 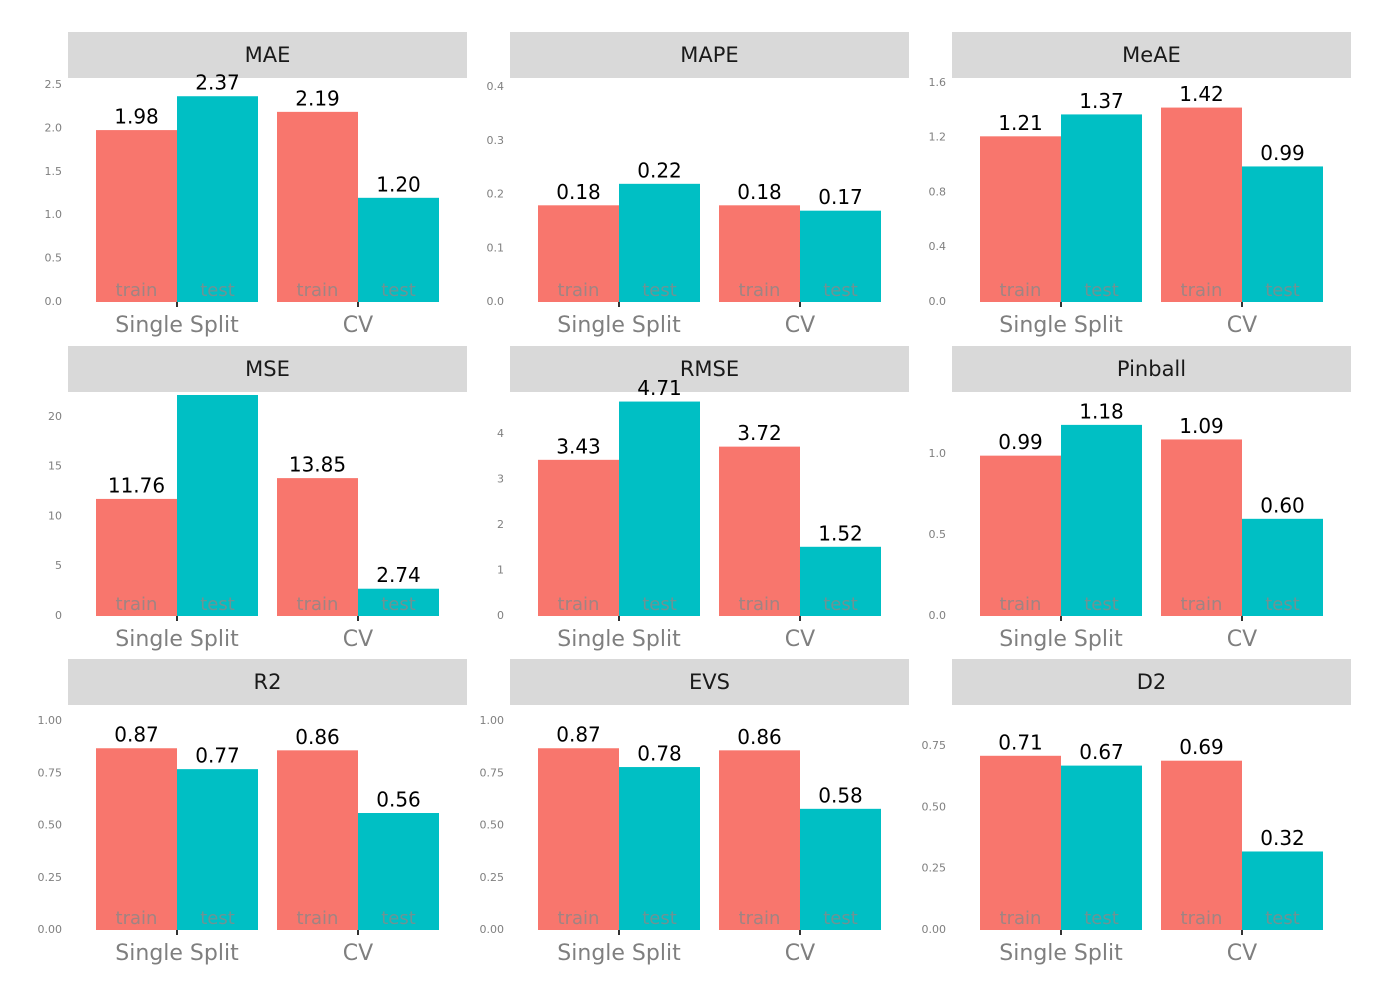 What do you see at coordinates (50, 720) in the screenshot?
I see `y-tick-label: 1.00` at bounding box center [50, 720].